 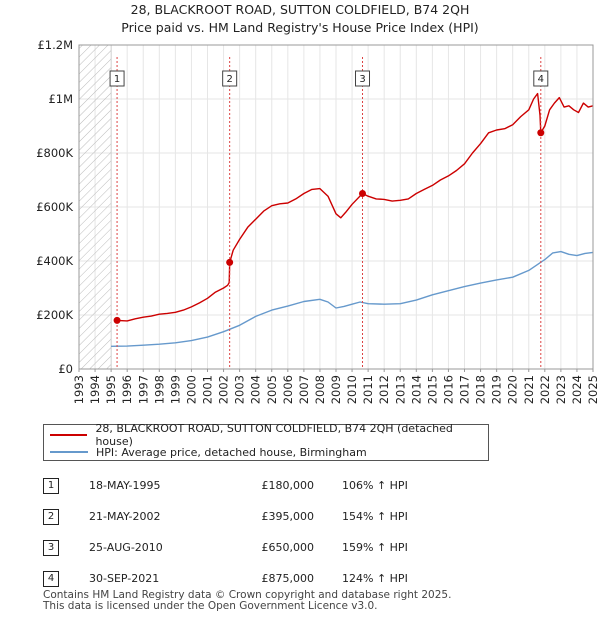 I want to click on sale-marker-label: 3, so click(x=362, y=79).